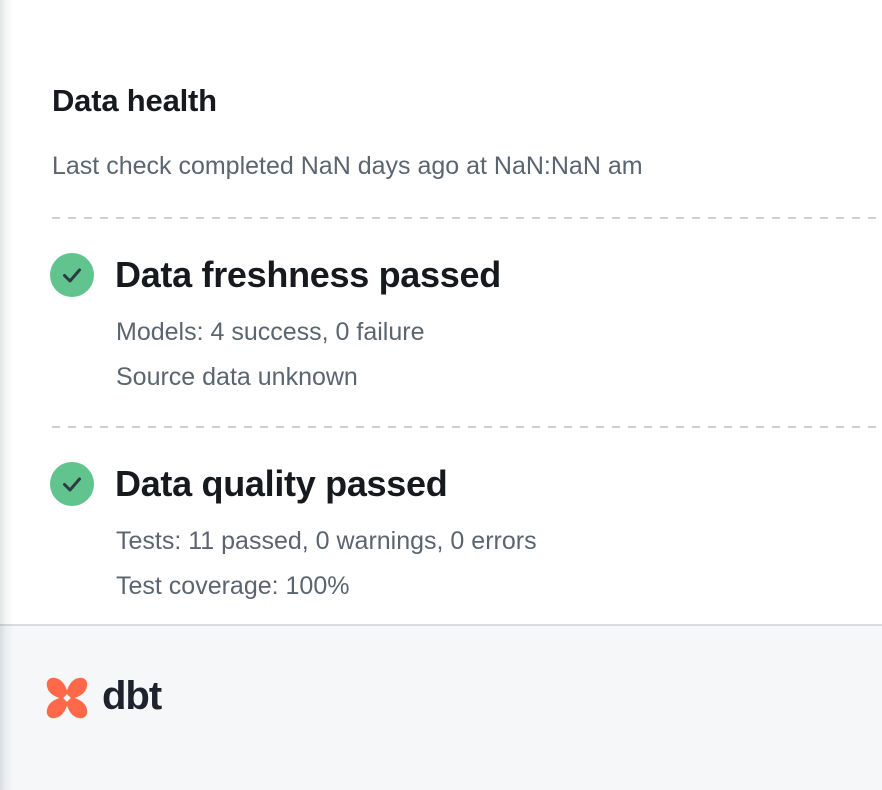 Image resolution: width=882 pixels, height=790 pixels. What do you see at coordinates (326, 541) in the screenshot?
I see `quality-tests-summary: Tests: 11 passed, 0 warnings, 0 errors` at bounding box center [326, 541].